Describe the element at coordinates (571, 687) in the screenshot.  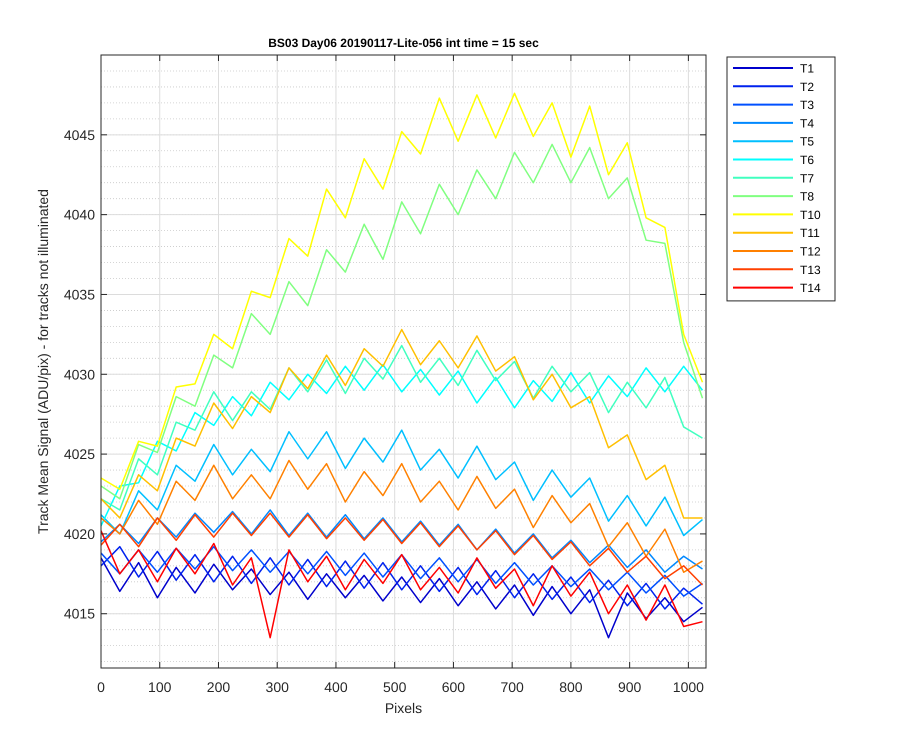
I see `x-tick-label: 800` at that location.